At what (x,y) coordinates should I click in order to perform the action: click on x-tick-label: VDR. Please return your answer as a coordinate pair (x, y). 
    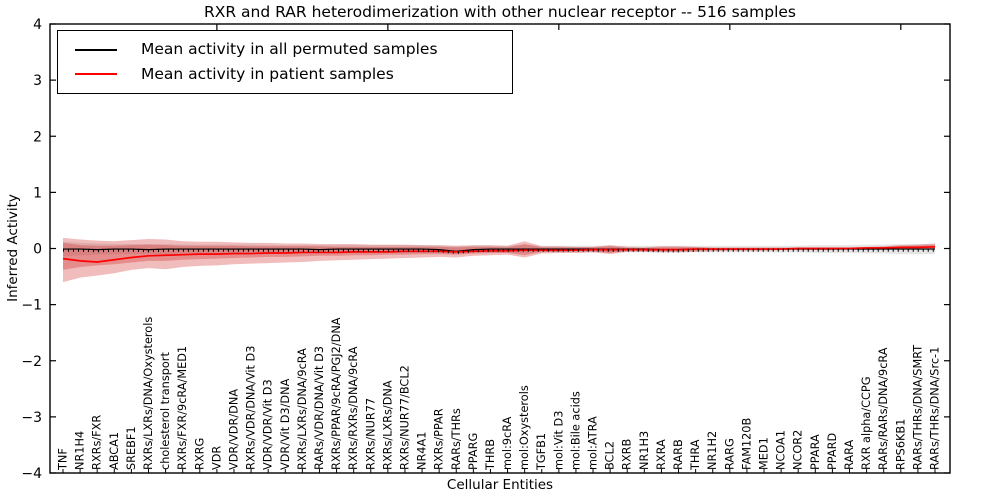
    Looking at the image, I should click on (216, 458).